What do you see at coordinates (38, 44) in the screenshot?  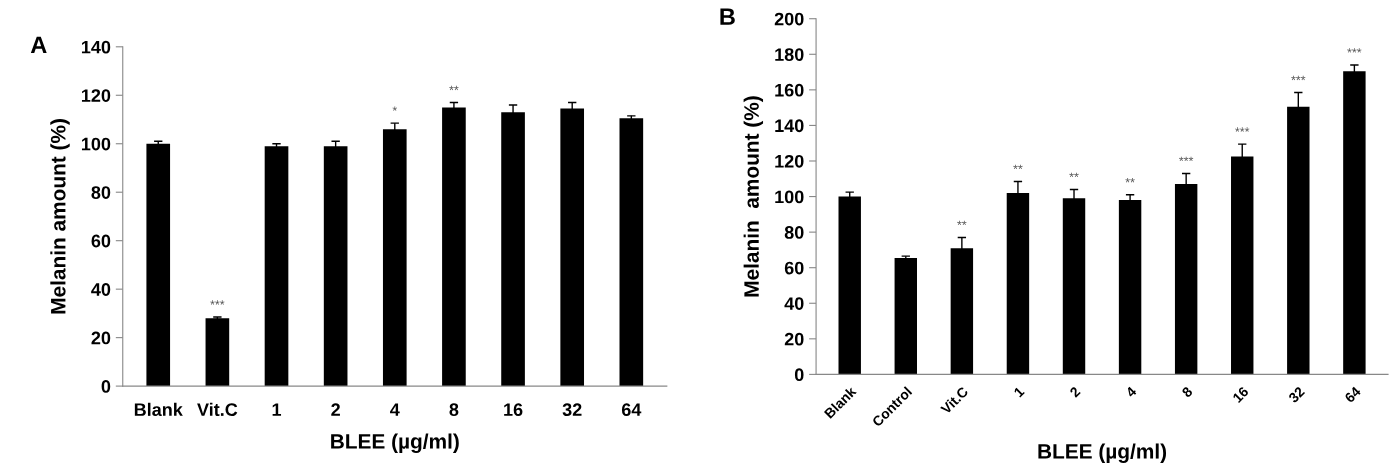 I see `text: A` at bounding box center [38, 44].